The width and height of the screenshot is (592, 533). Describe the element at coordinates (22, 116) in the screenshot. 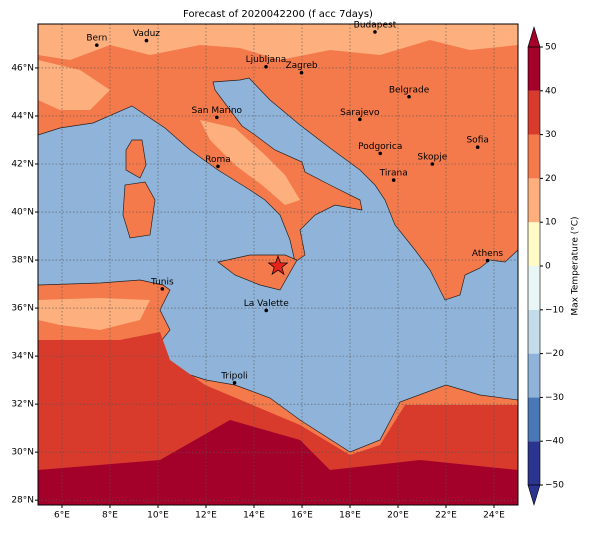

I see `lat-tick-label: 44°N` at that location.